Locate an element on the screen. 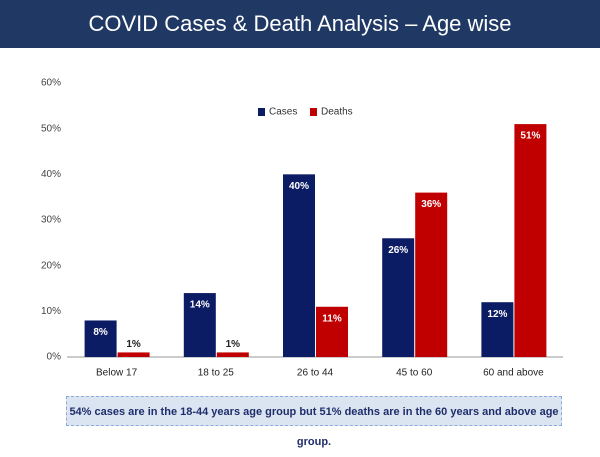  x-tick-label: 26 to 44 is located at coordinates (315, 373).